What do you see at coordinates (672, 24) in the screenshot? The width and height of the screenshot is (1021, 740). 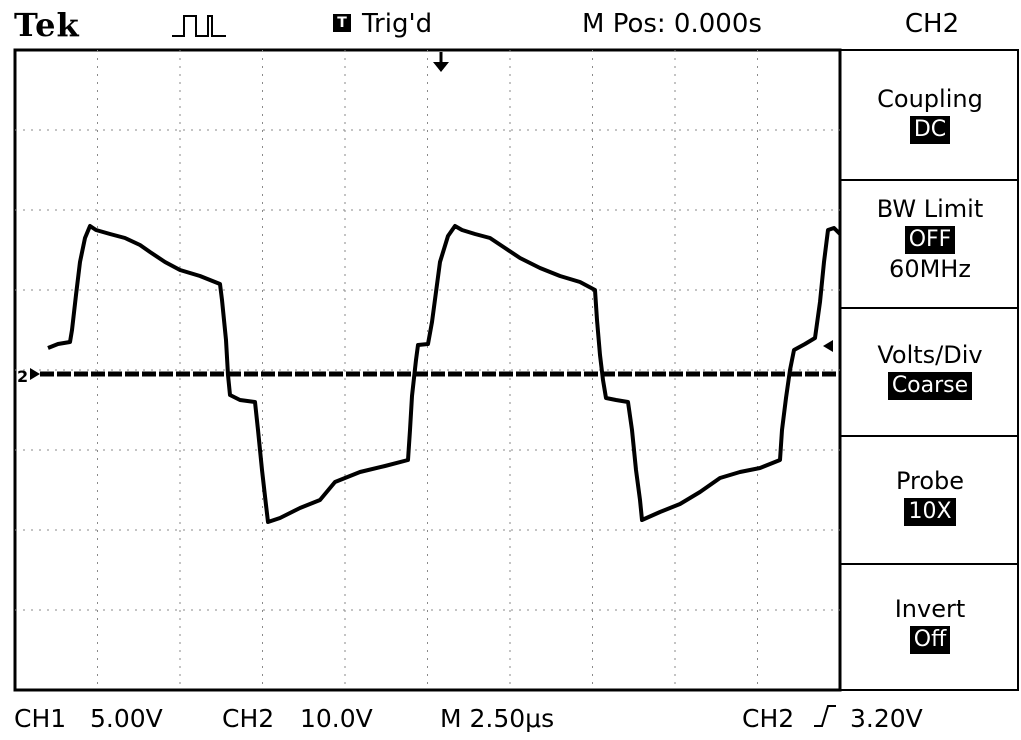 I see `horizontal-position: M Pos: 0.000s` at bounding box center [672, 24].